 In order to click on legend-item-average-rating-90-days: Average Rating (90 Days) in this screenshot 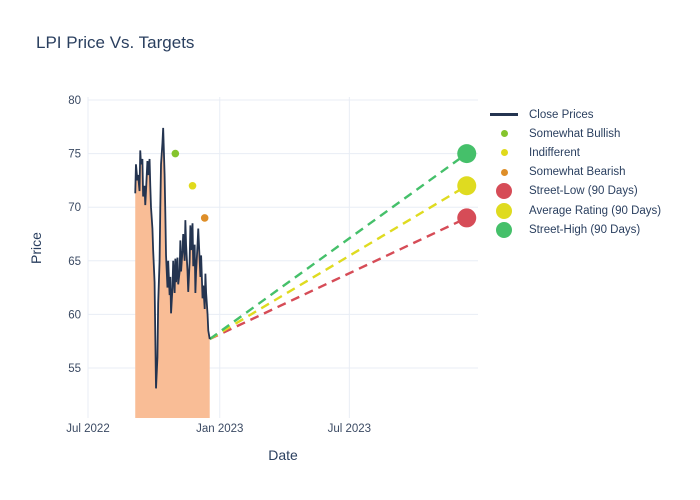, I will do `click(574, 210)`.